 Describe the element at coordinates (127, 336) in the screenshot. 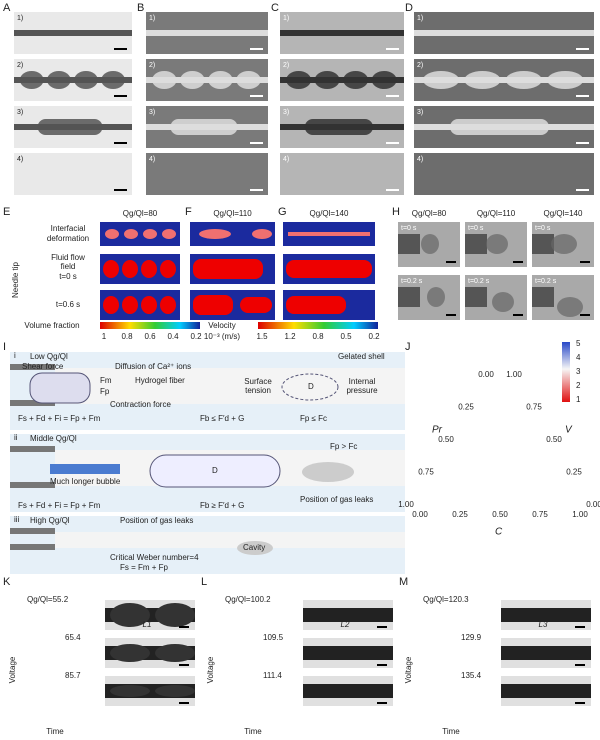

I see `label: 0.8` at that location.